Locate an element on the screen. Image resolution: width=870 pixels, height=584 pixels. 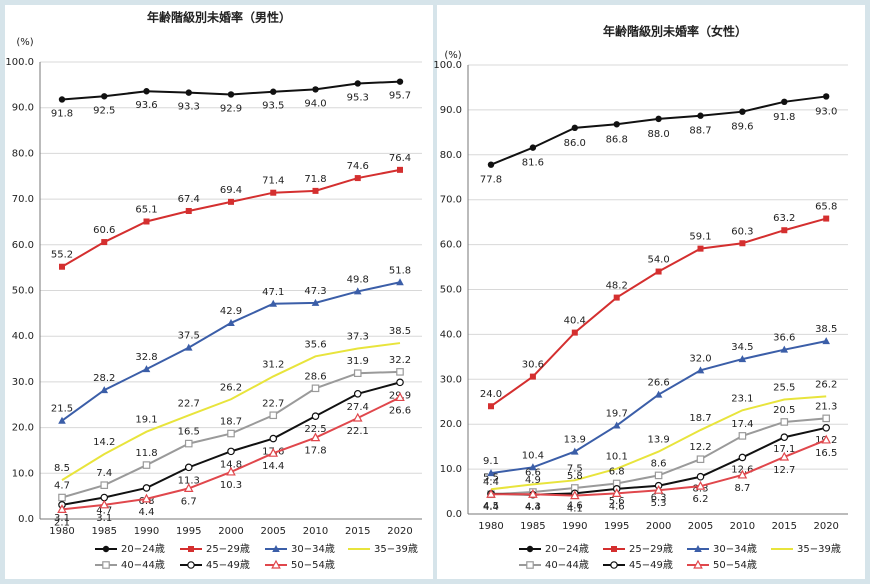
x-tick-label: 1990 is located at coordinates (146, 531).